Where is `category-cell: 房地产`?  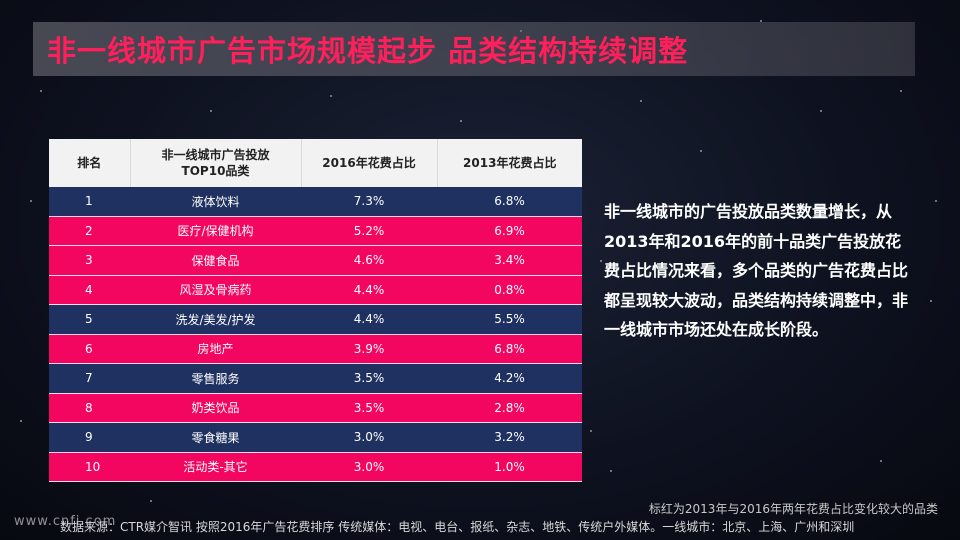 category-cell: 房地产 is located at coordinates (215, 349).